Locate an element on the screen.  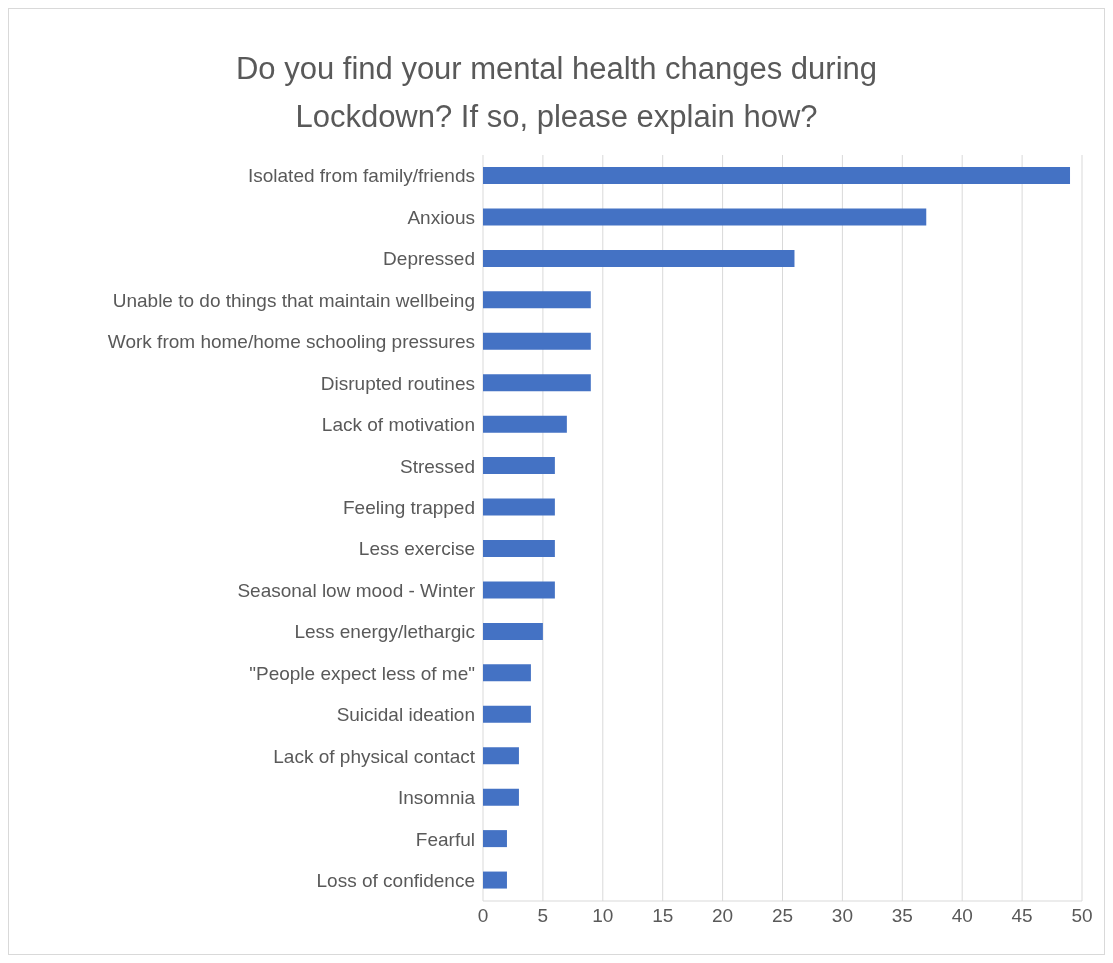
y-tick-label: Loss of confidence is located at coordinates (395, 881).